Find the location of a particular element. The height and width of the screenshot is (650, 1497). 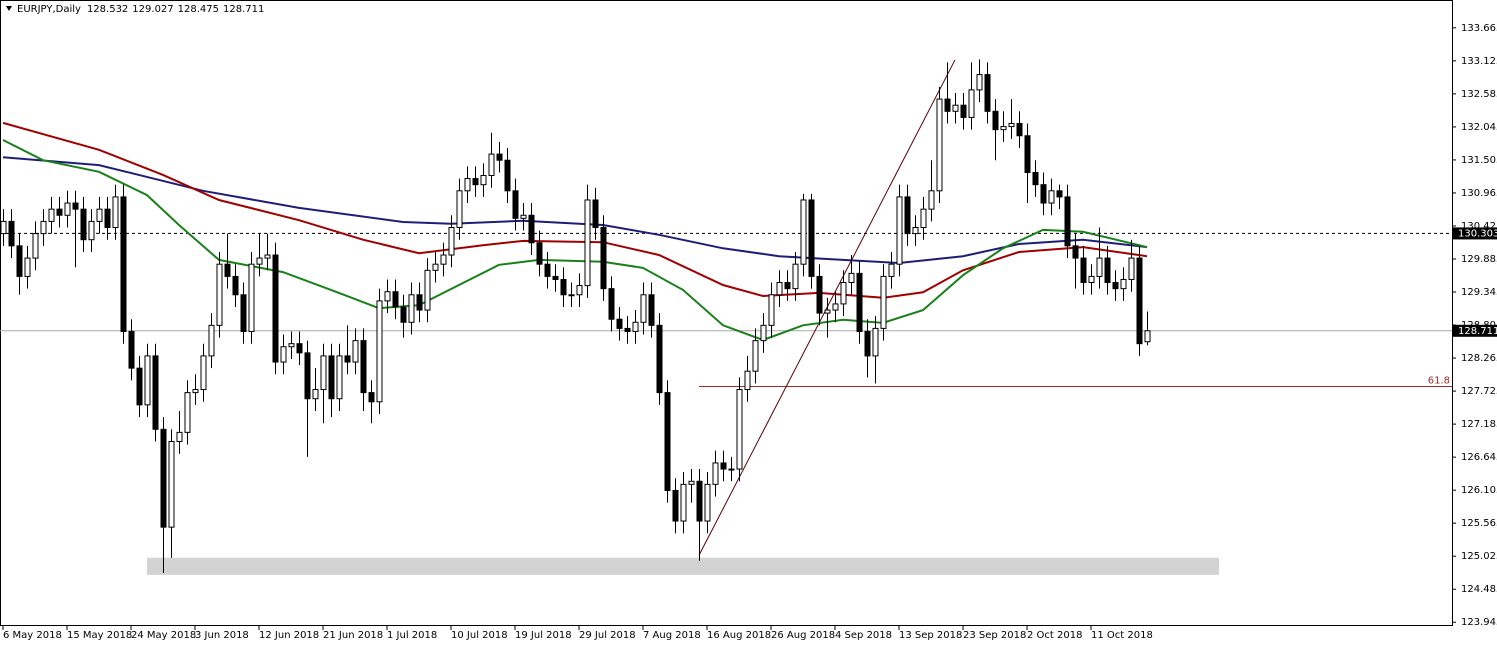

y-tick-label: 128.265 is located at coordinates (1479, 358).